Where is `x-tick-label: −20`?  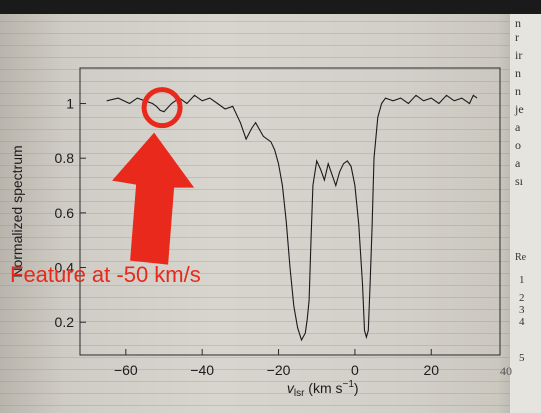 x-tick-label: −20 is located at coordinates (279, 370).